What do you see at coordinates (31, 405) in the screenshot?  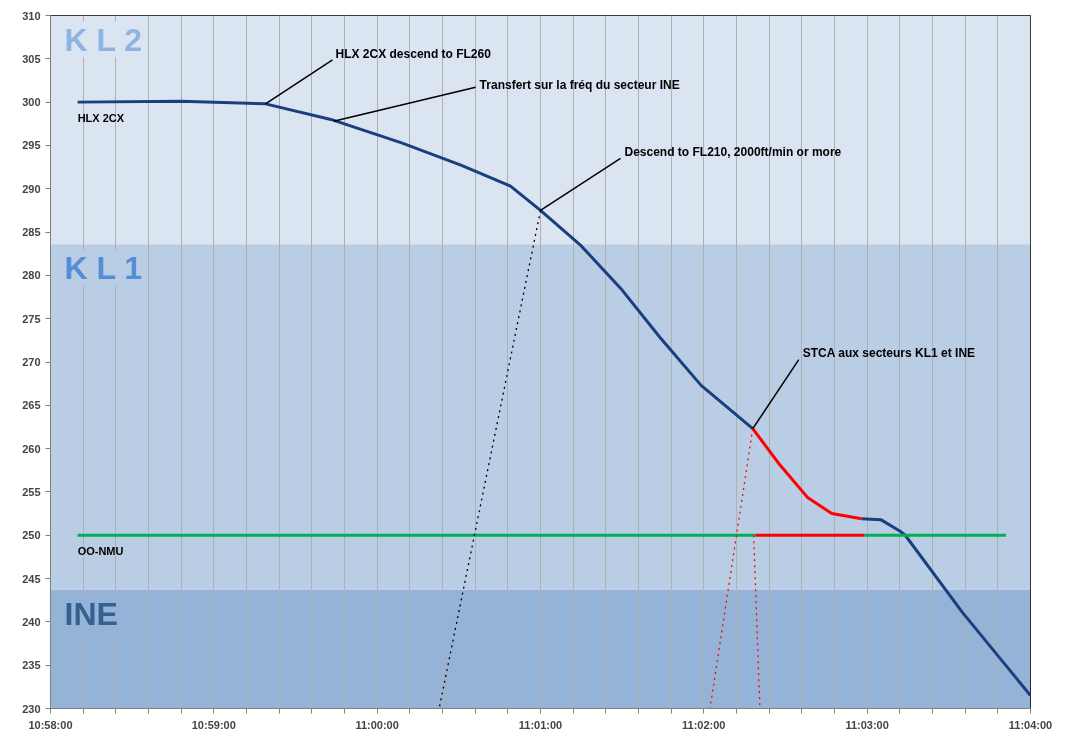 I see `y-tick-label: 265` at bounding box center [31, 405].